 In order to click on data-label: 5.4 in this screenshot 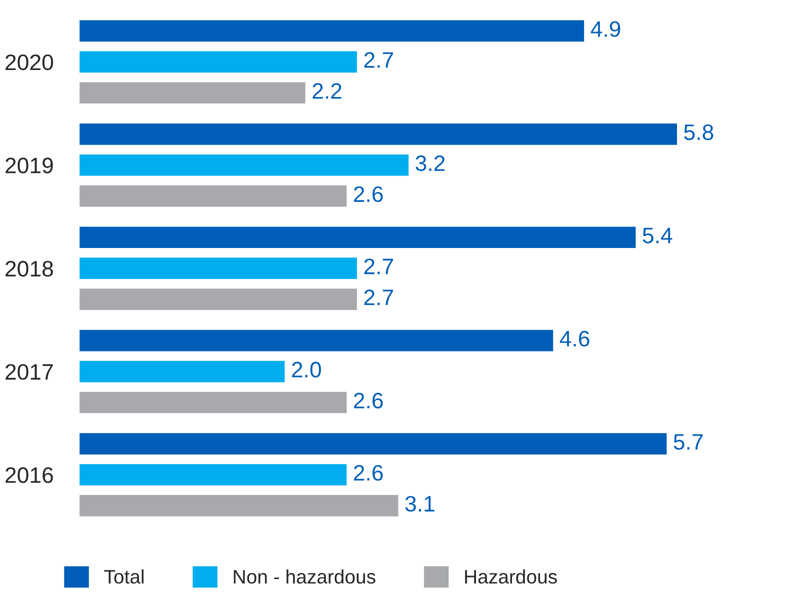, I will do `click(657, 236)`.